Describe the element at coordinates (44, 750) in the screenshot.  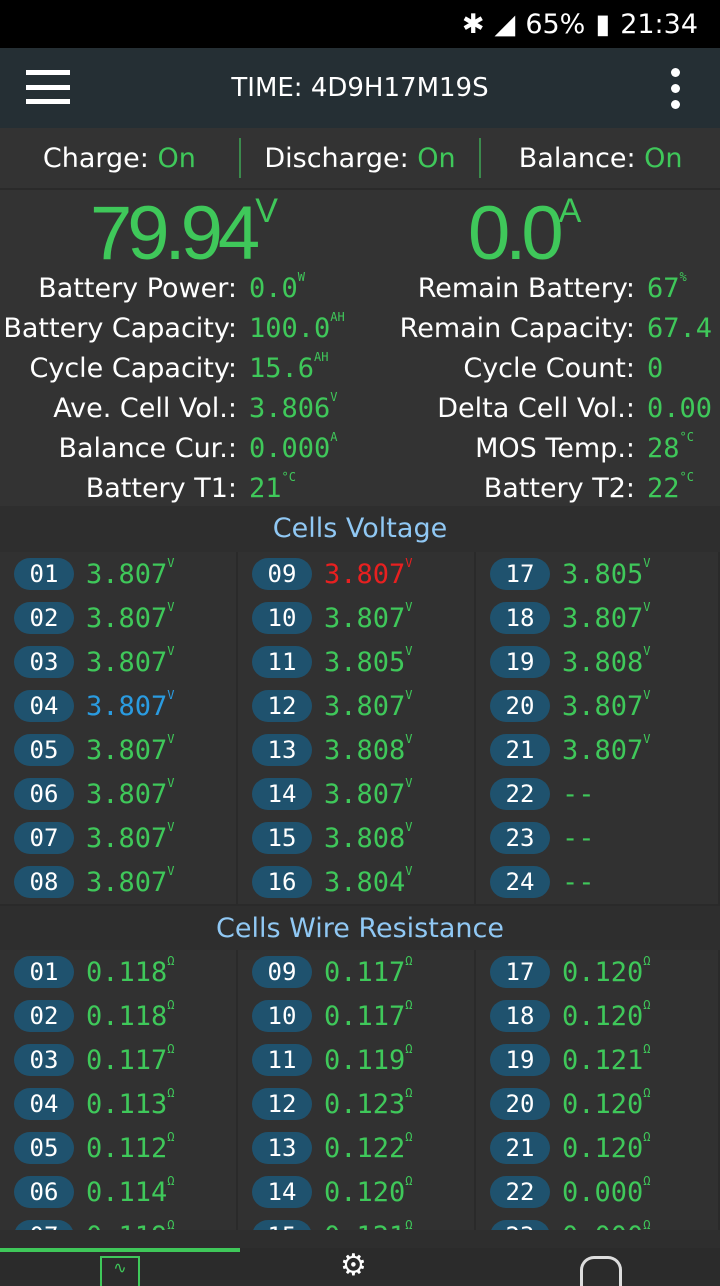
I see `cell-number-badge: 05` at that location.